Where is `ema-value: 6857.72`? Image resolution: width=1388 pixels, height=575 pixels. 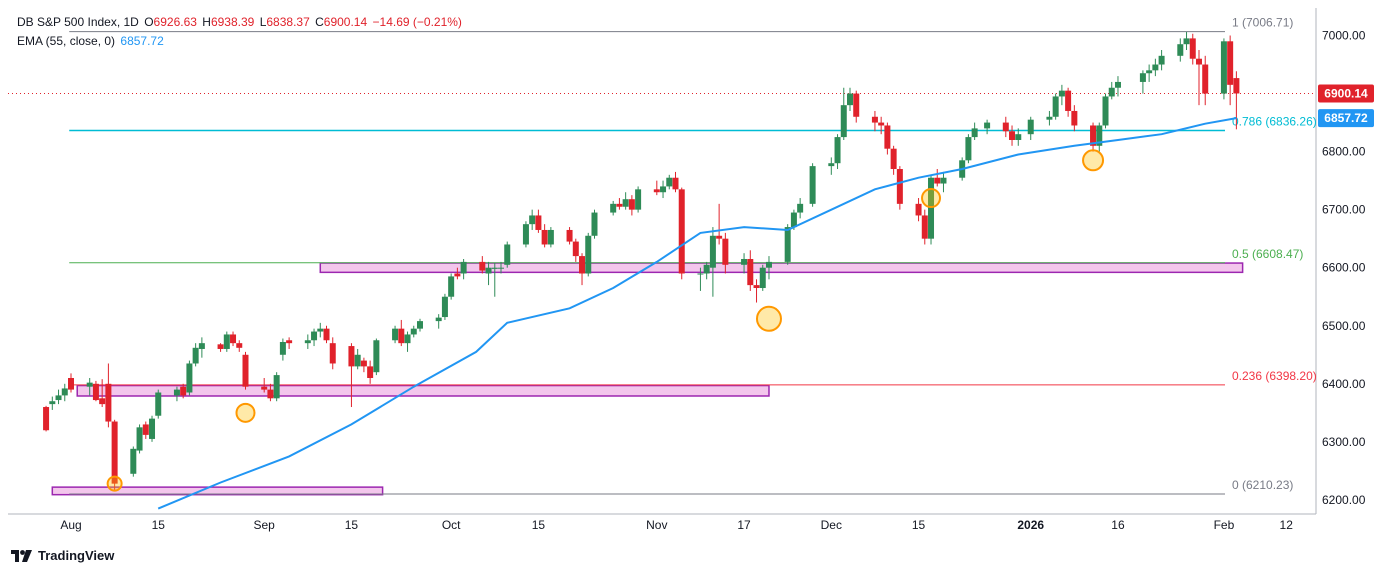
ema-value: 6857.72 is located at coordinates (142, 41).